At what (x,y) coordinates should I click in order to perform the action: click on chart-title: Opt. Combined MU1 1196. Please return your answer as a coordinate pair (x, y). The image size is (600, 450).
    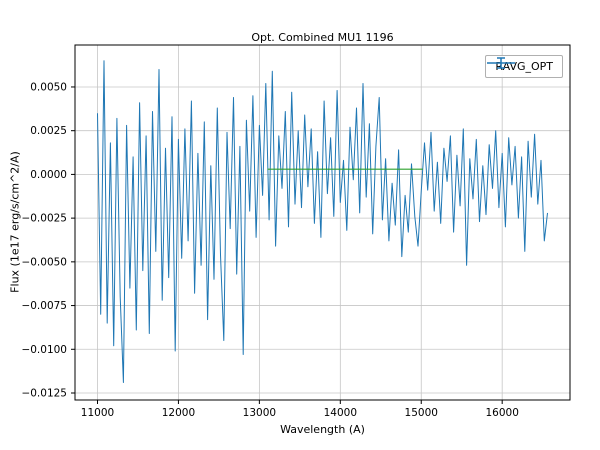
    Looking at the image, I should click on (322, 37).